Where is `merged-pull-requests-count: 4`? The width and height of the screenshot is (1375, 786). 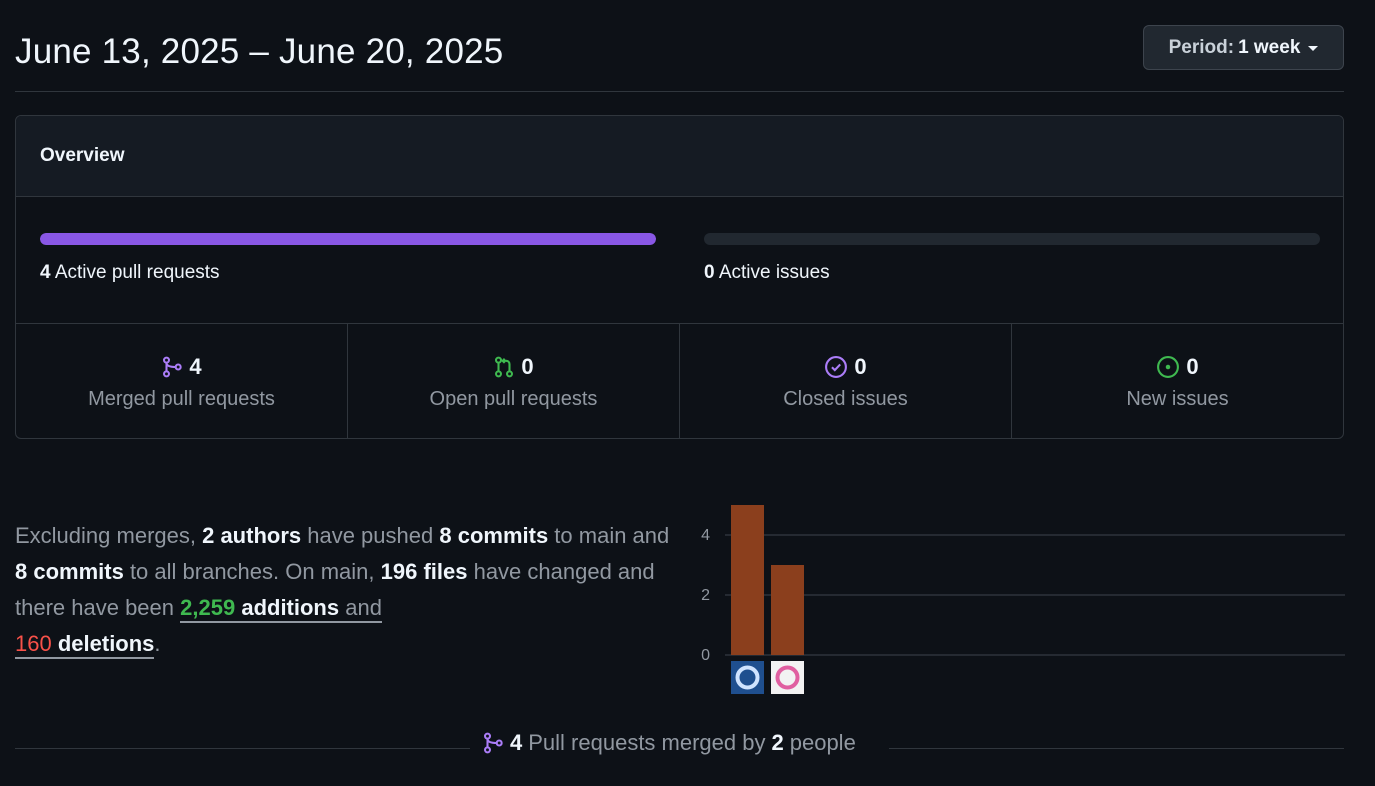
merged-pull-requests-count: 4 is located at coordinates (195, 366).